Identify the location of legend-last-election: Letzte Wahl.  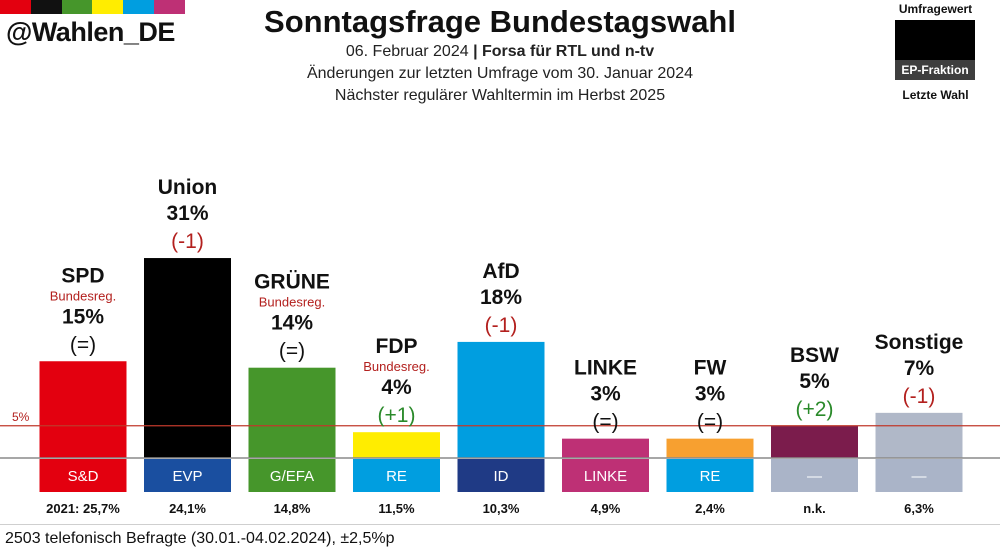
(935, 95).